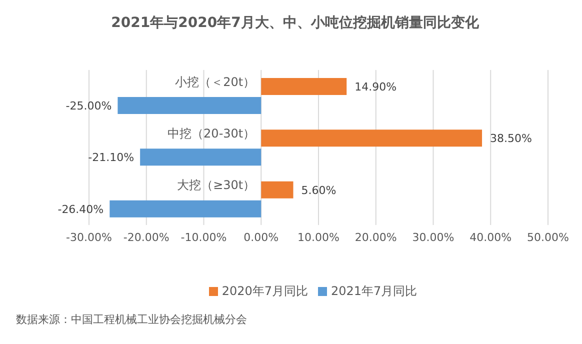 The height and width of the screenshot is (344, 582). I want to click on x-tick-label: 50.00%, so click(548, 237).